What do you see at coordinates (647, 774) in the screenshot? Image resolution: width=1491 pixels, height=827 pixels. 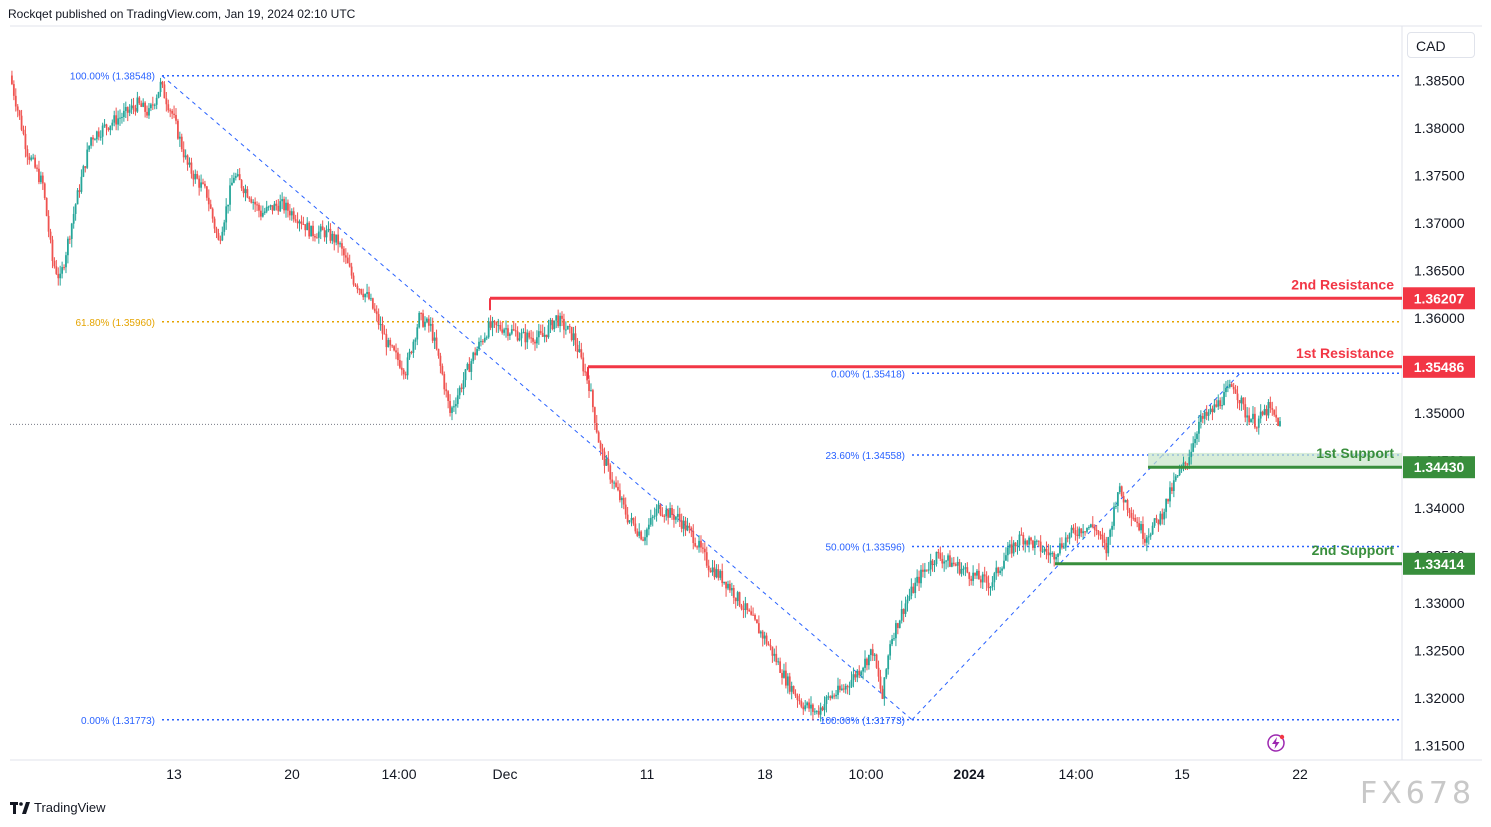 I see `time-tick-label: 11` at bounding box center [647, 774].